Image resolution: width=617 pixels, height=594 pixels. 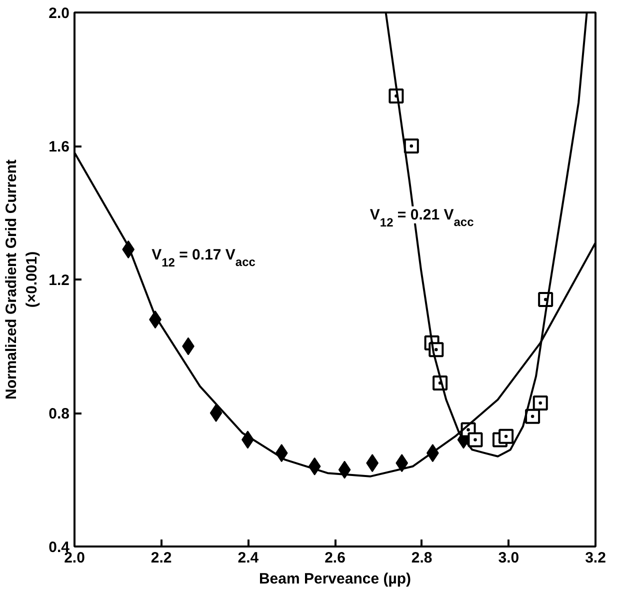 What do you see at coordinates (595, 558) in the screenshot?
I see `x-tick-label: 3.2` at bounding box center [595, 558].